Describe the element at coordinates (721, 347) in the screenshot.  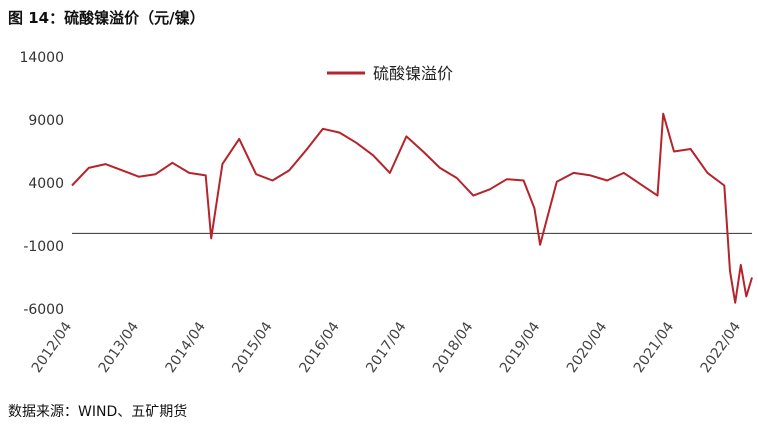
I see `x-tick-label: 2022/04` at that location.